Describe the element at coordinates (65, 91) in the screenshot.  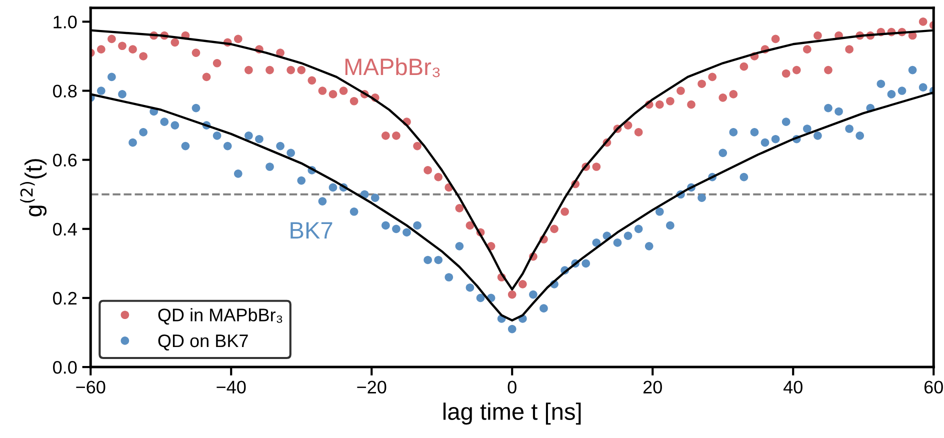
I see `y-tick-label: 0.8` at that location.